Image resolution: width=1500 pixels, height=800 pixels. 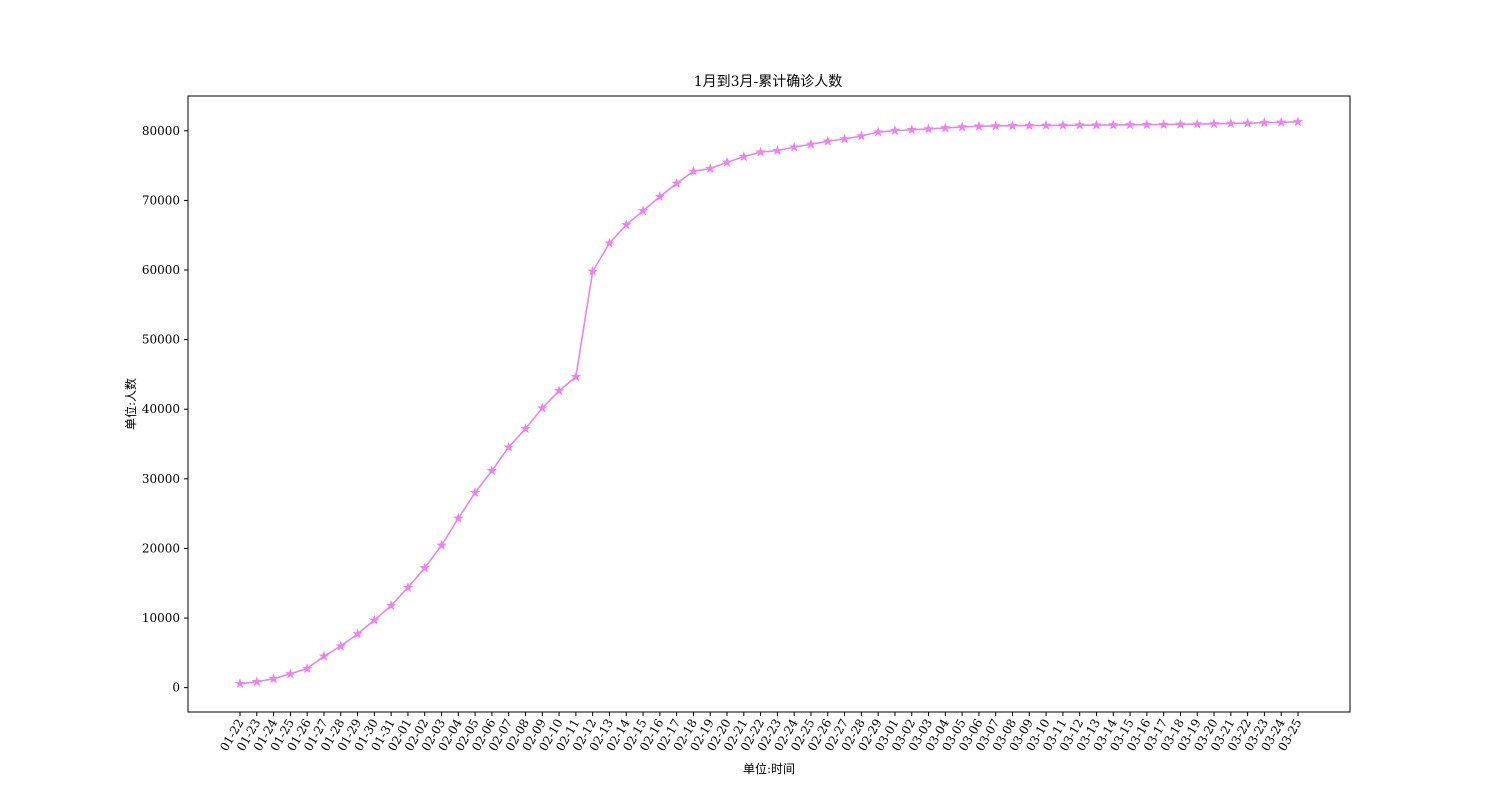 I want to click on y-tick-label: 0, so click(x=176, y=688).